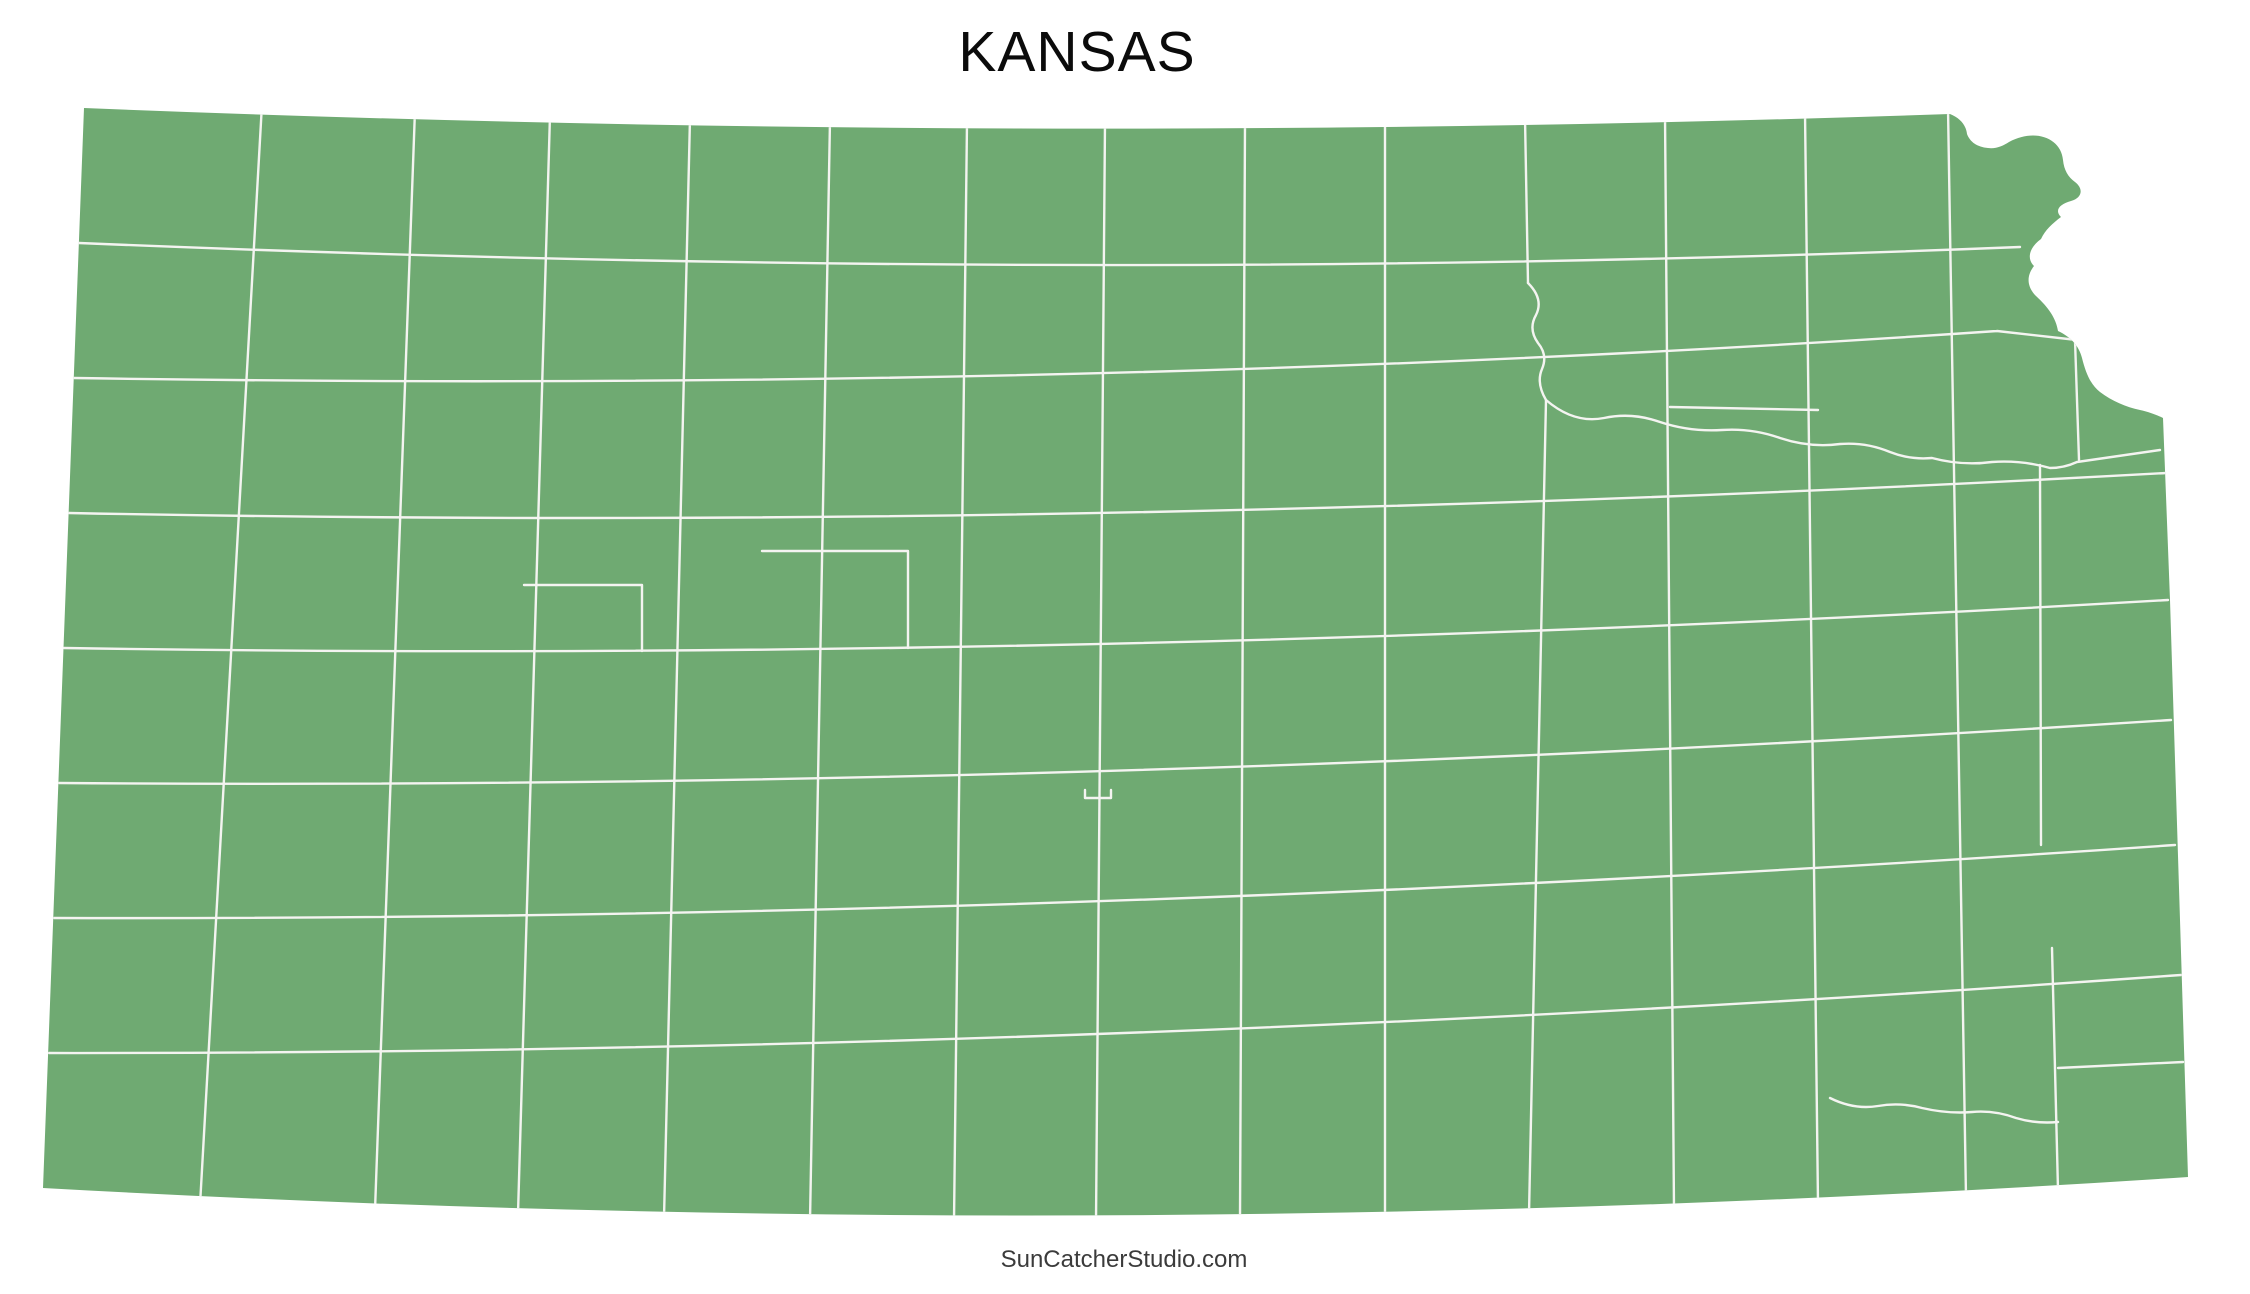 Image resolution: width=2250 pixels, height=1294 pixels. Describe the element at coordinates (1124, 1259) in the screenshot. I see `attribution-text: SunCatcherStudio.com` at that location.